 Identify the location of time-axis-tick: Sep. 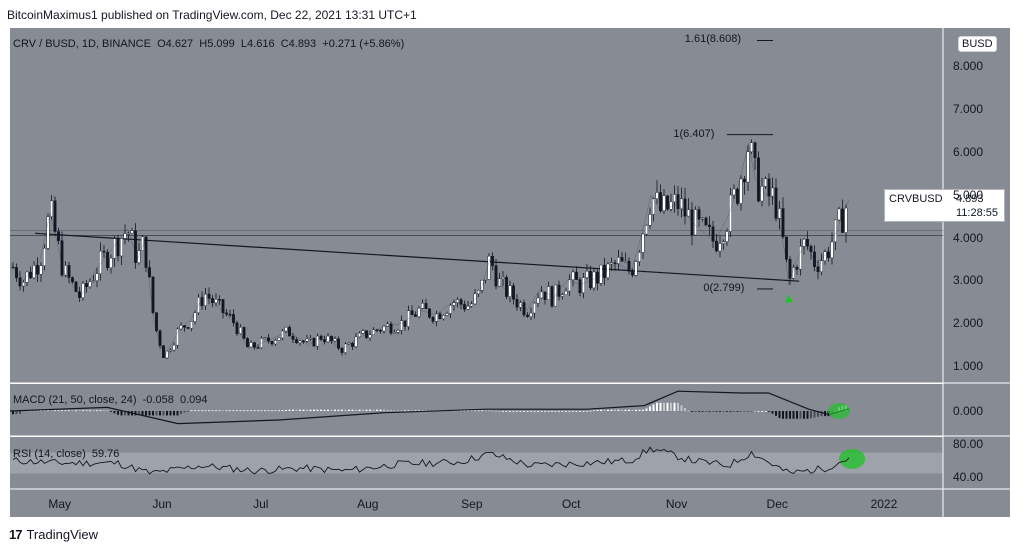
(472, 504).